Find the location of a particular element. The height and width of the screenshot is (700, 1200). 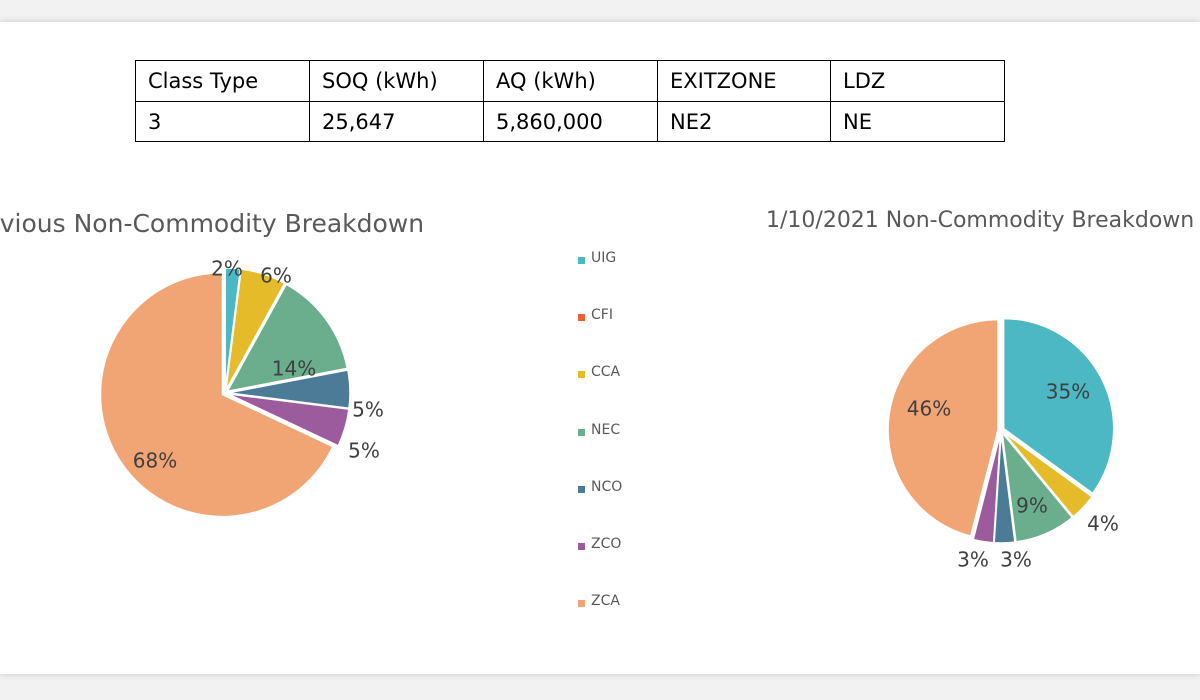

pie-chart-previous: 2% 6% 14% 5% 5% 68% is located at coordinates (241, 387).